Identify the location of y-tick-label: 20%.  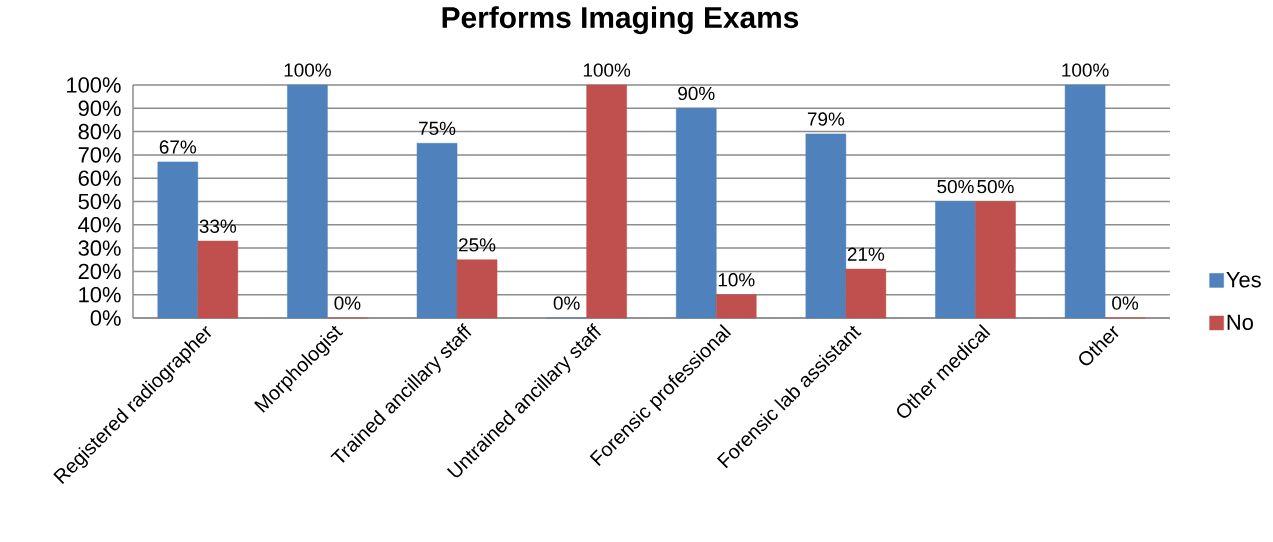
(99, 271).